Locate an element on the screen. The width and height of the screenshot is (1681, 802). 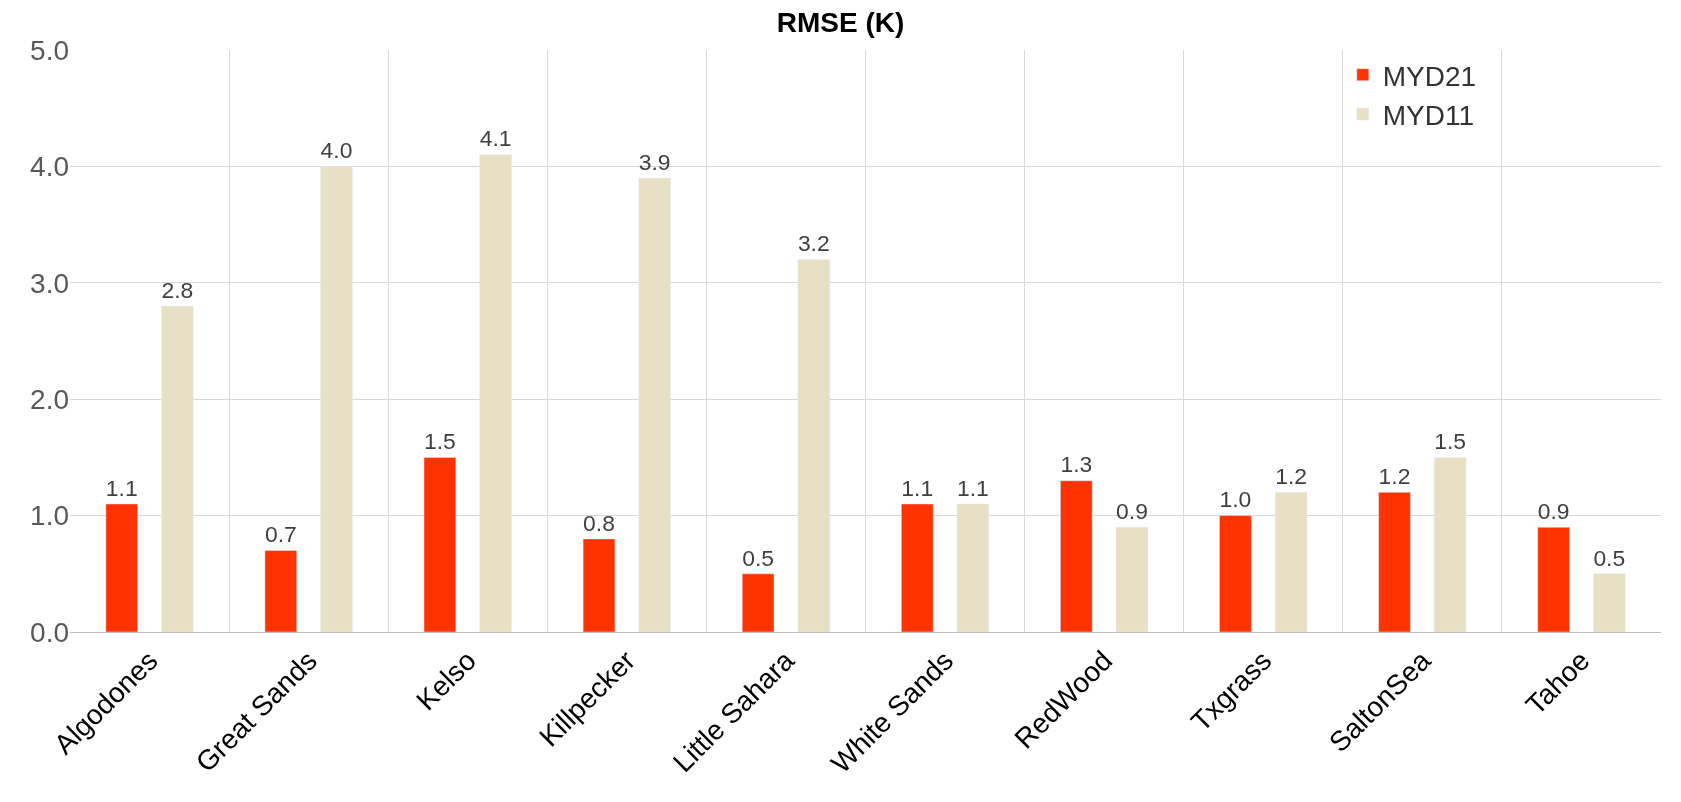
data-label: 1.0 is located at coordinates (1235, 499).